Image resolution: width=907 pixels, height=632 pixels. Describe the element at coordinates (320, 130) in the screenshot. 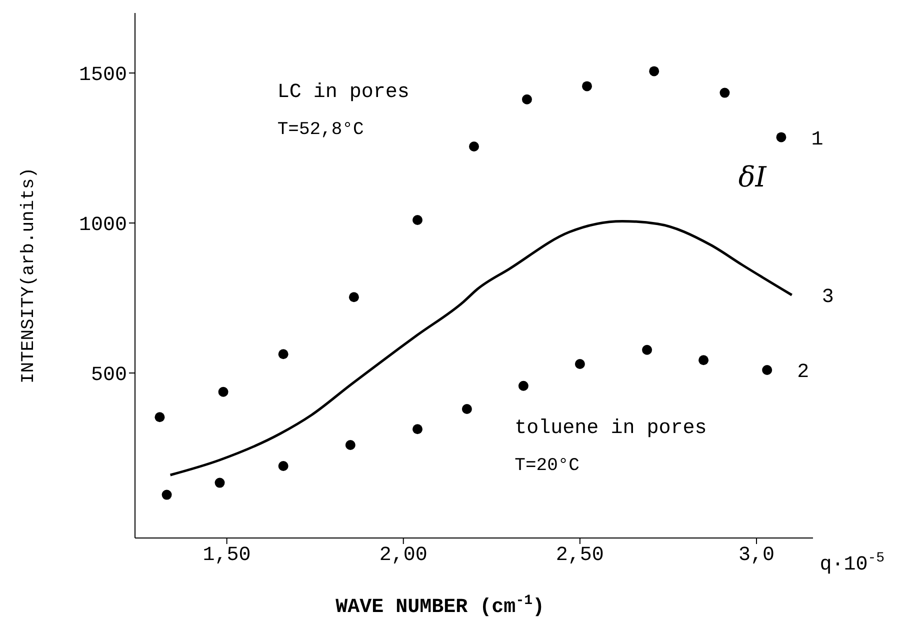

I see `annotation: T=52,8°C` at that location.